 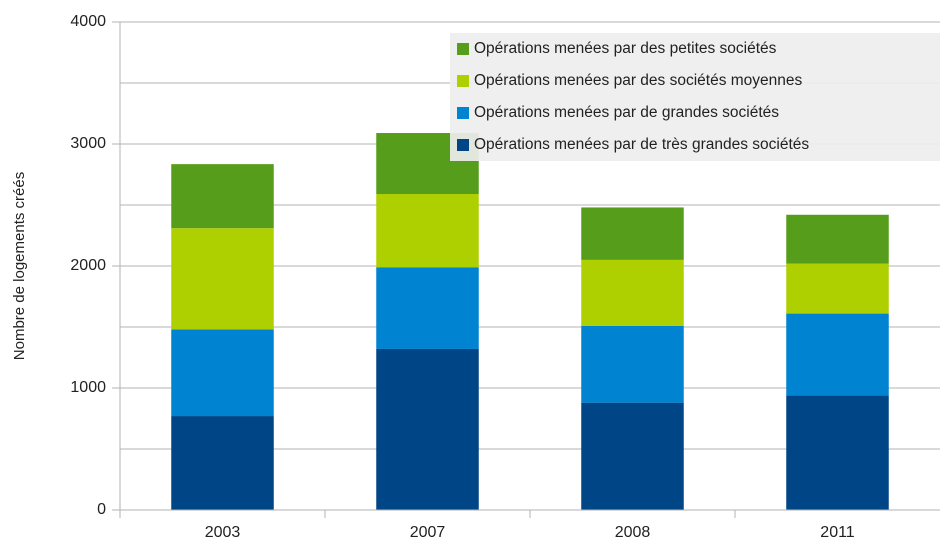 I want to click on y-tick-label: 4000, so click(x=88, y=21).